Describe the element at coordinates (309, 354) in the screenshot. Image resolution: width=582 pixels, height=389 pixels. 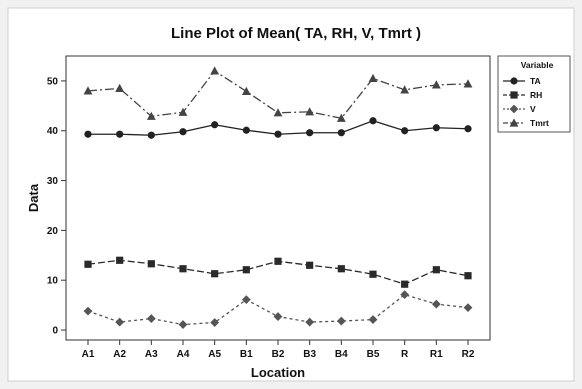
I see `x-tick-label: B3` at that location.